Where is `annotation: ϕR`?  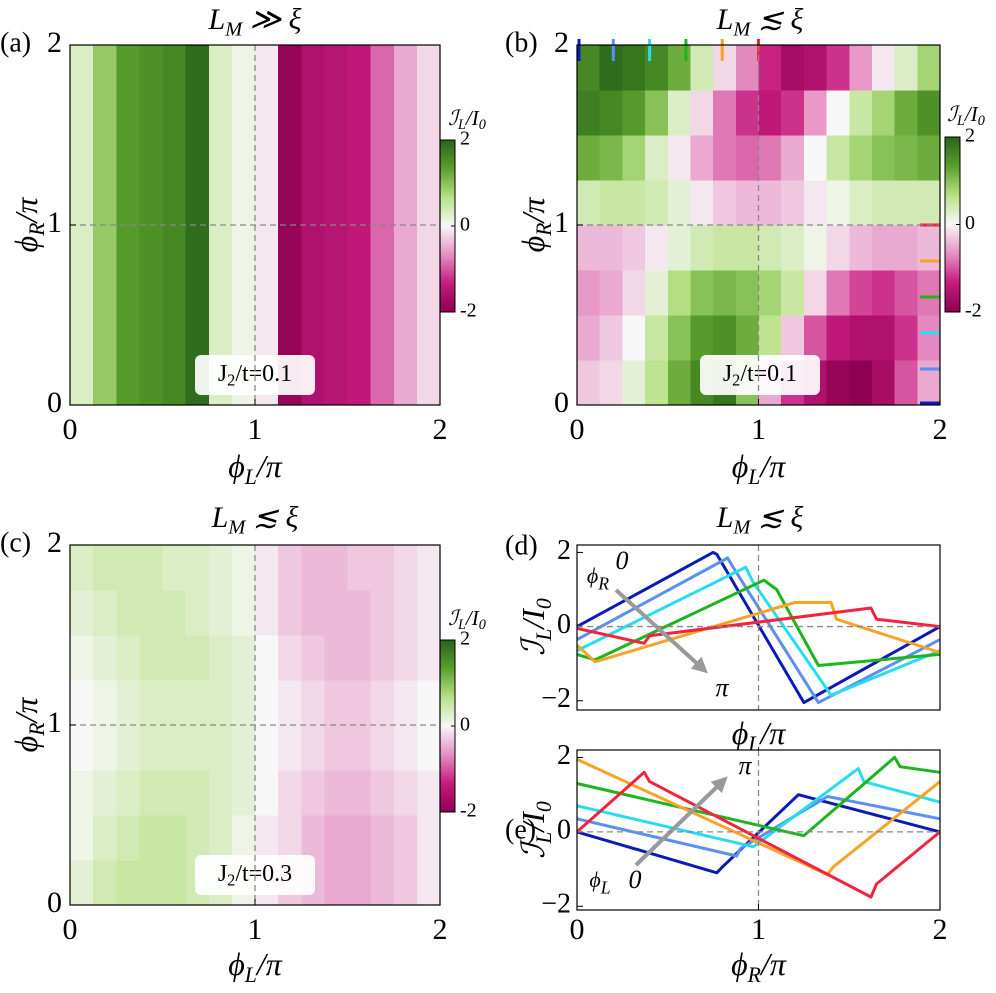
annotation: ϕR is located at coordinates (598, 578).